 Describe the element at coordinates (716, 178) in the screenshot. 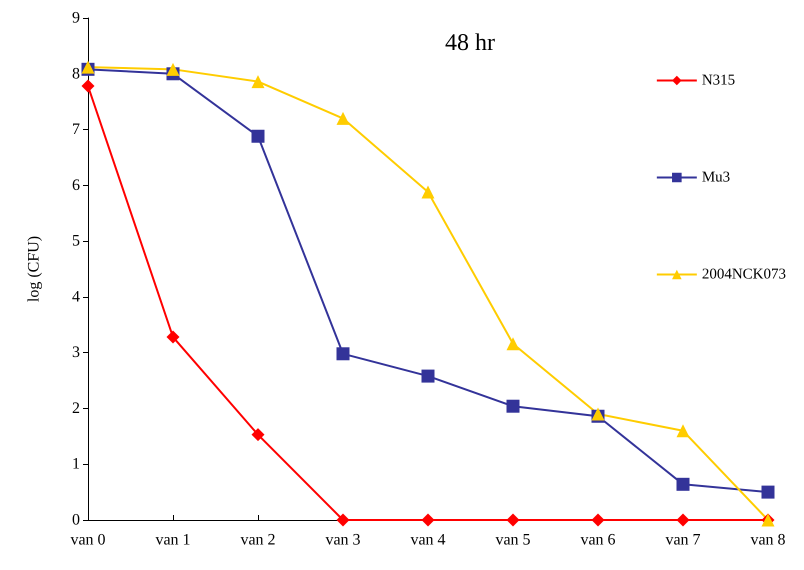

I see `legend-label: Mu3` at that location.